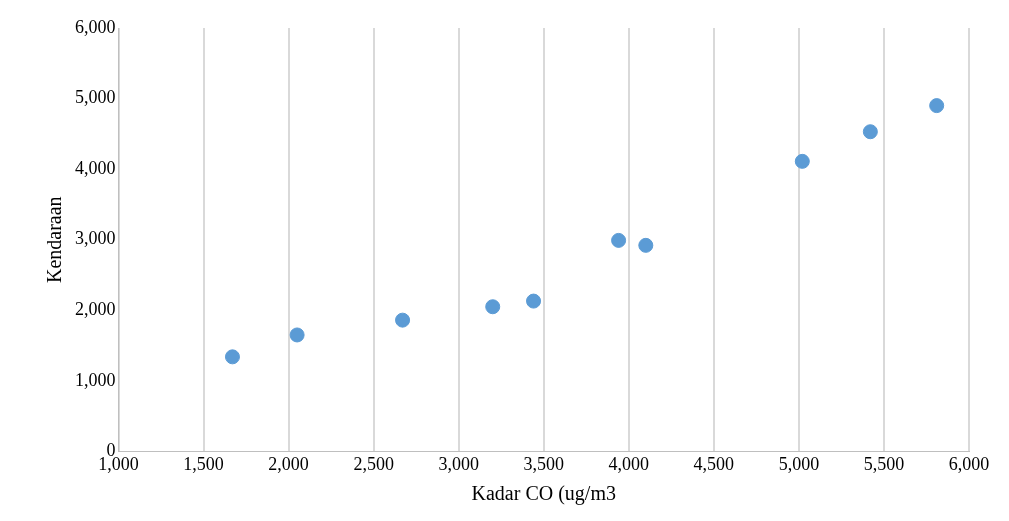 The image size is (1009, 521). Describe the element at coordinates (373, 463) in the screenshot. I see `x-tick-label: 2,500` at that location.